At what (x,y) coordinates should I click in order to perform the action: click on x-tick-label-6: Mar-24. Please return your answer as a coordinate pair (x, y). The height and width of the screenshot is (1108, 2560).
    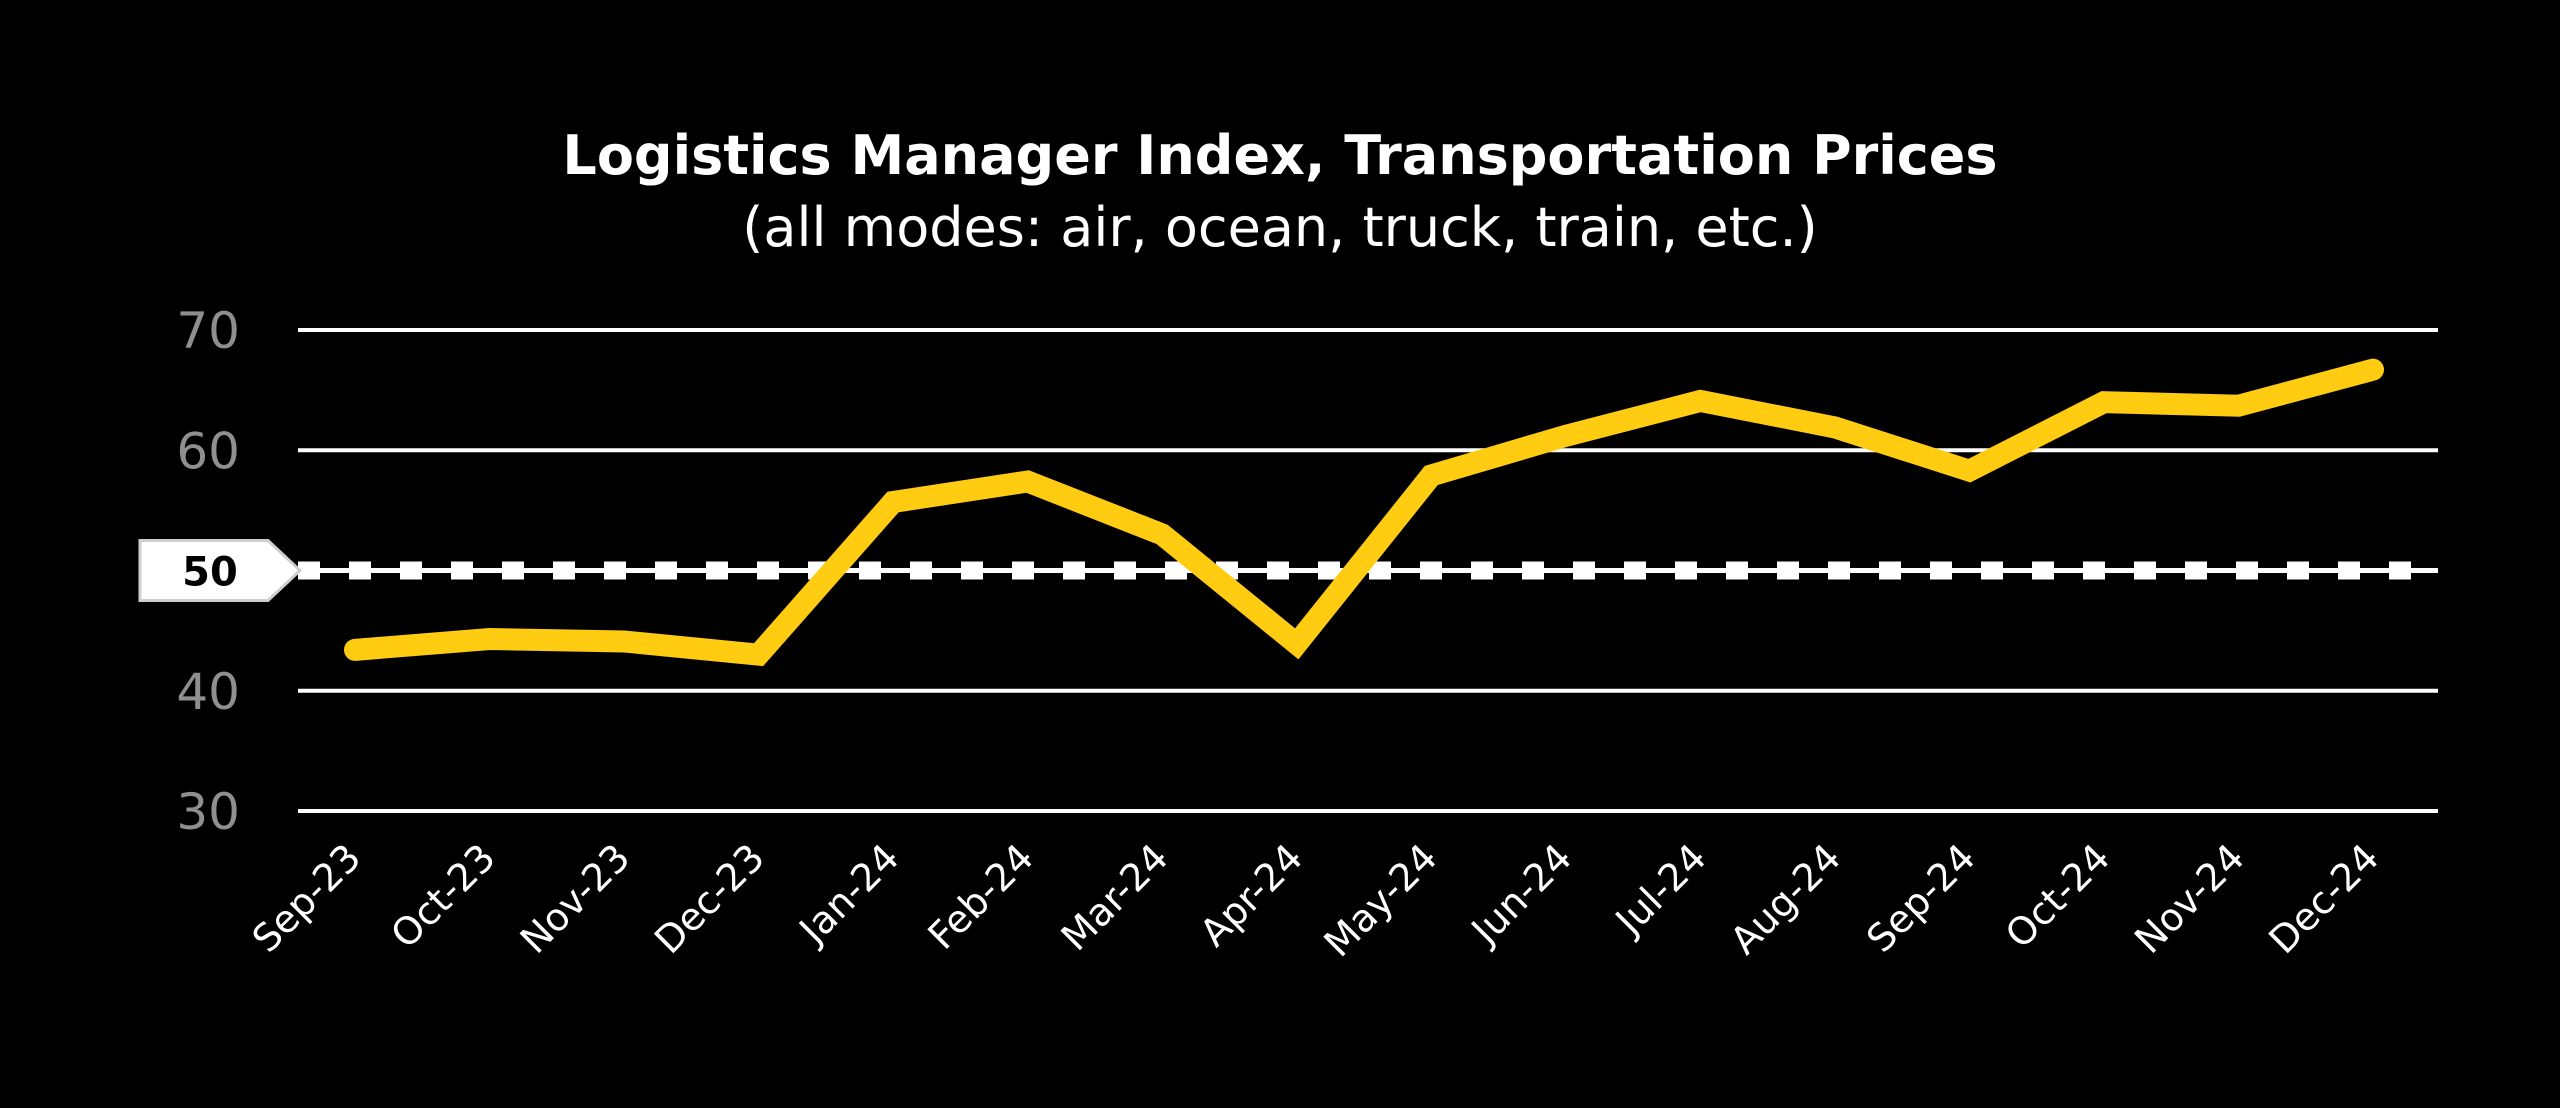
    Looking at the image, I should click on (1115, 897).